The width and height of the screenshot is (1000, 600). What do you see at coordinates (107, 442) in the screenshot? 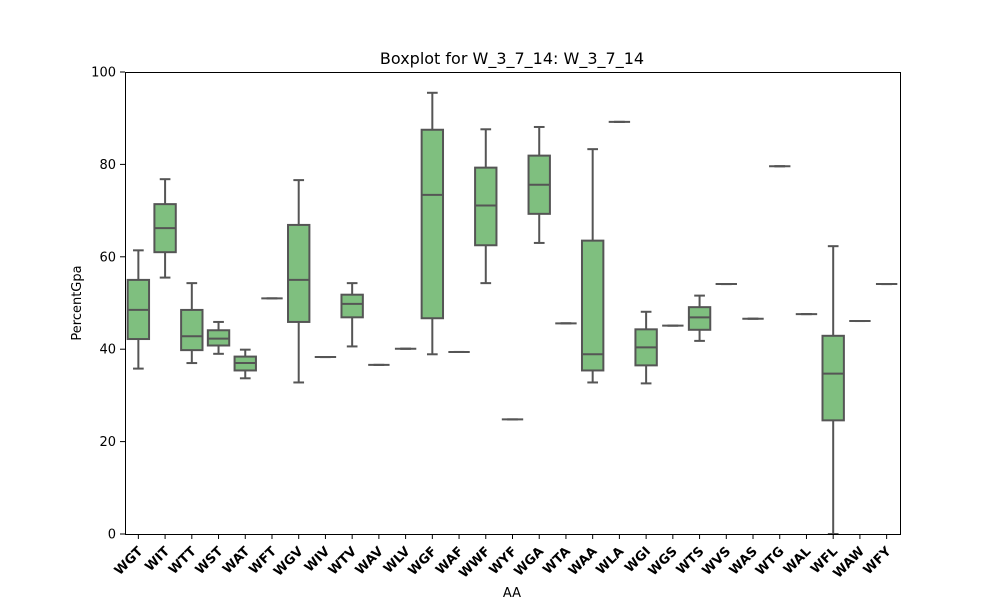
I see `y-tick-label: 20` at bounding box center [107, 442].